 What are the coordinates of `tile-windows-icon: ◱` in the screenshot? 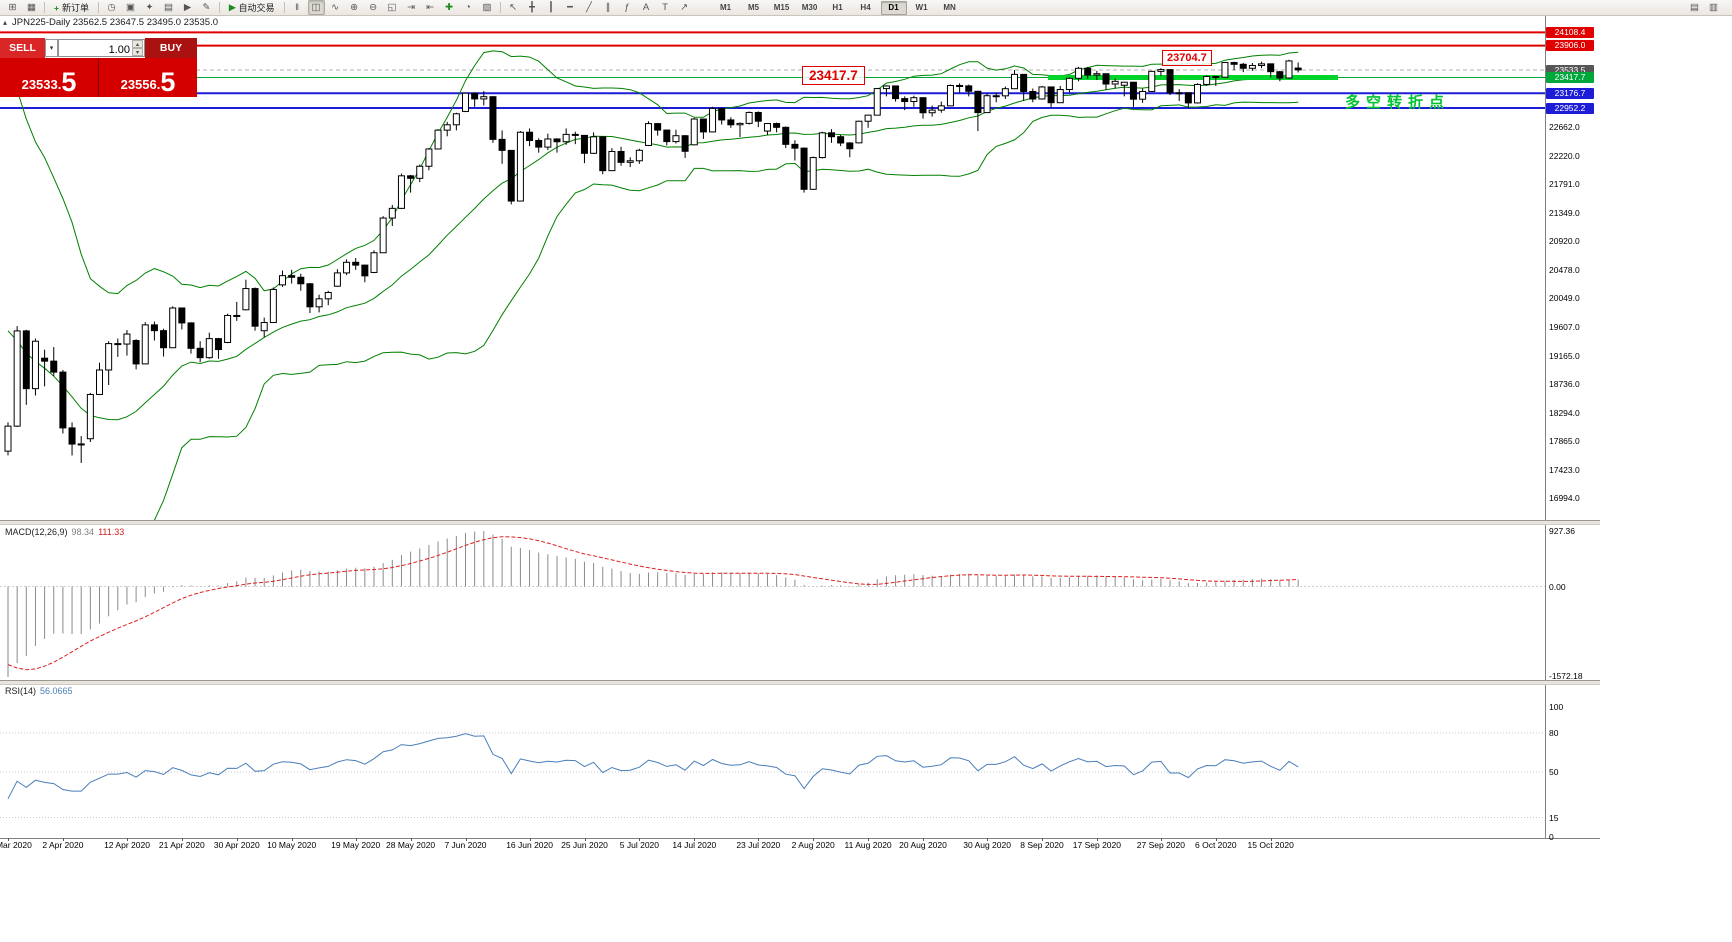 It's located at (392, 7).